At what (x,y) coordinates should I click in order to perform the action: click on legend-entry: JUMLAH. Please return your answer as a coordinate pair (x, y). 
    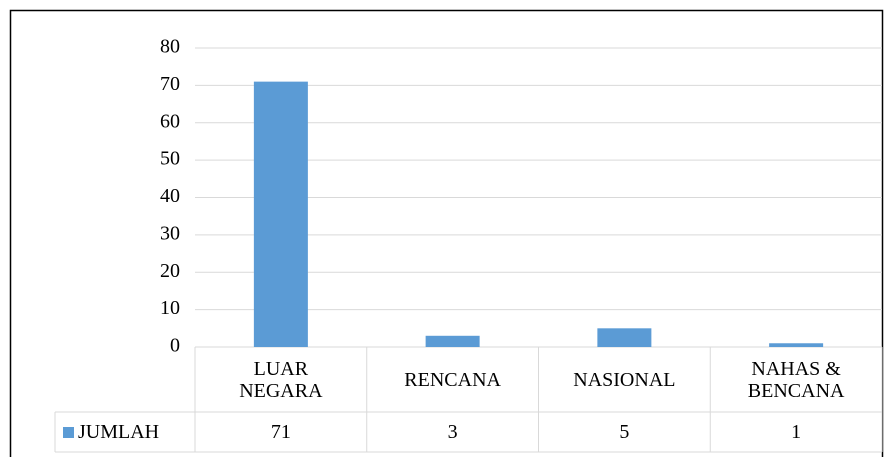
    Looking at the image, I should click on (111, 432).